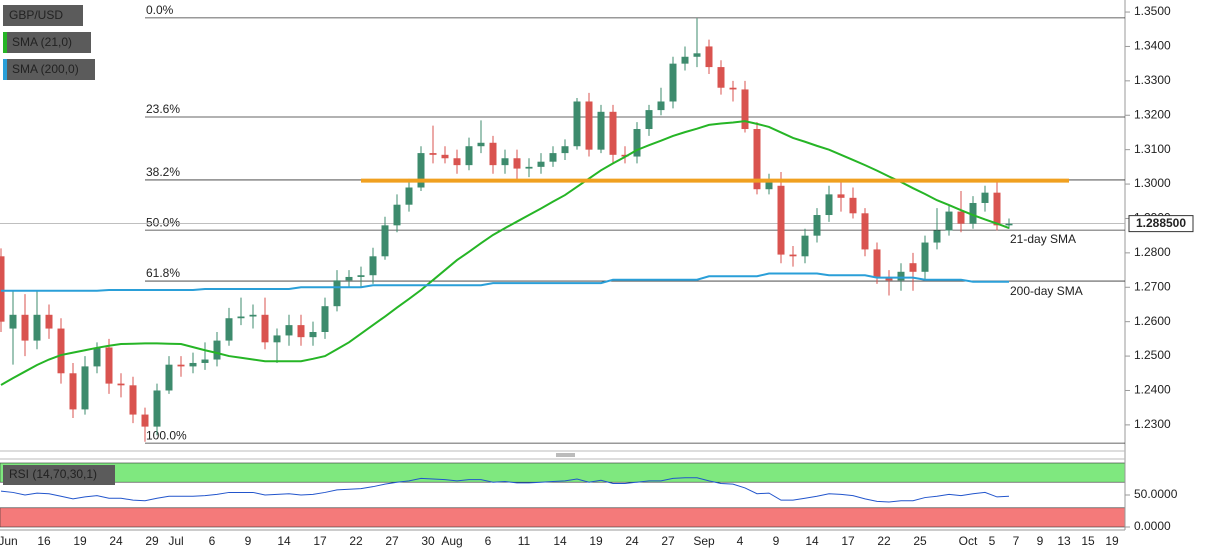 The image size is (1207, 555). Describe the element at coordinates (740, 541) in the screenshot. I see `x-tick-label: 4` at that location.